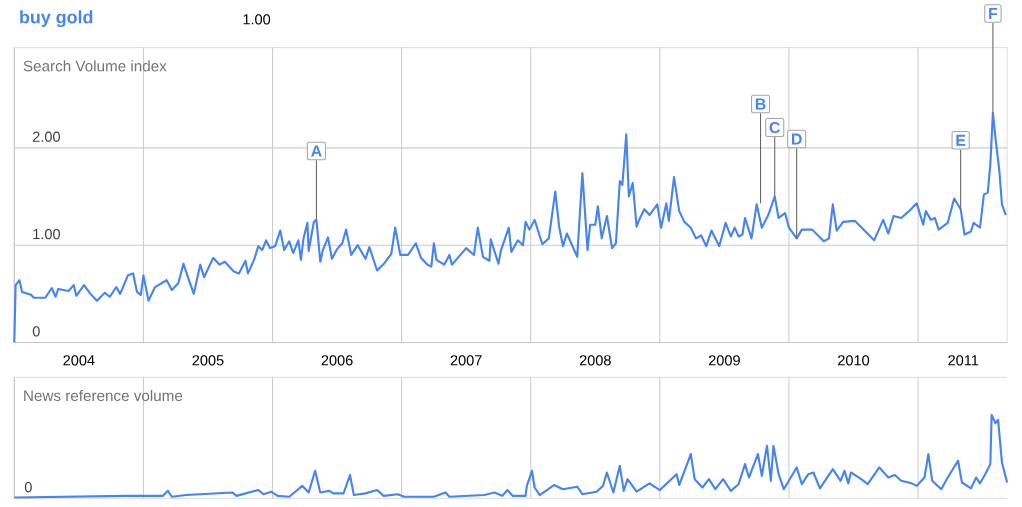 The image size is (1022, 507). What do you see at coordinates (316, 151) in the screenshot?
I see `annotation: A` at bounding box center [316, 151].